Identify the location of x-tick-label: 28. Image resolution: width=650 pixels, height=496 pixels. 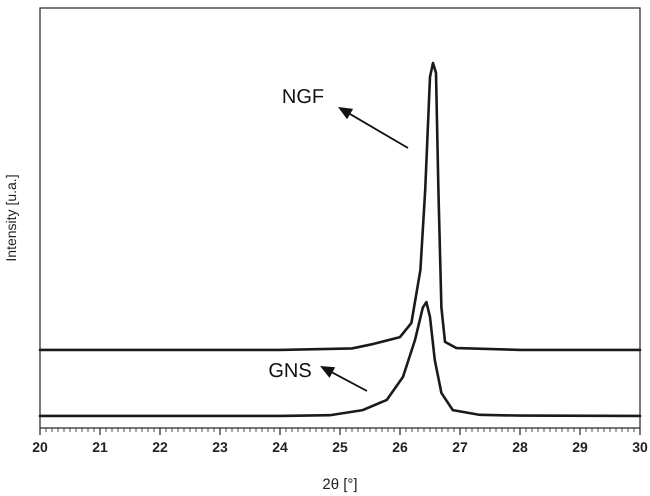
(520, 447).